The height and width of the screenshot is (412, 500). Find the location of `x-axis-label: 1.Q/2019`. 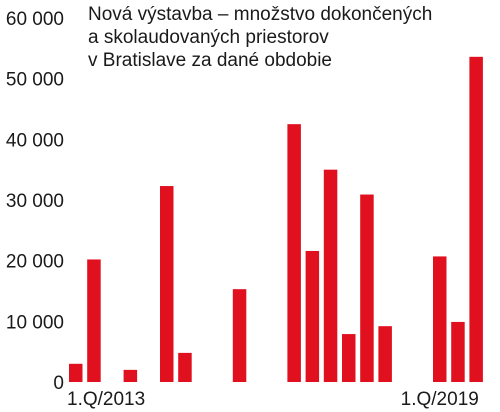

x-axis-label: 1.Q/2019 is located at coordinates (440, 399).